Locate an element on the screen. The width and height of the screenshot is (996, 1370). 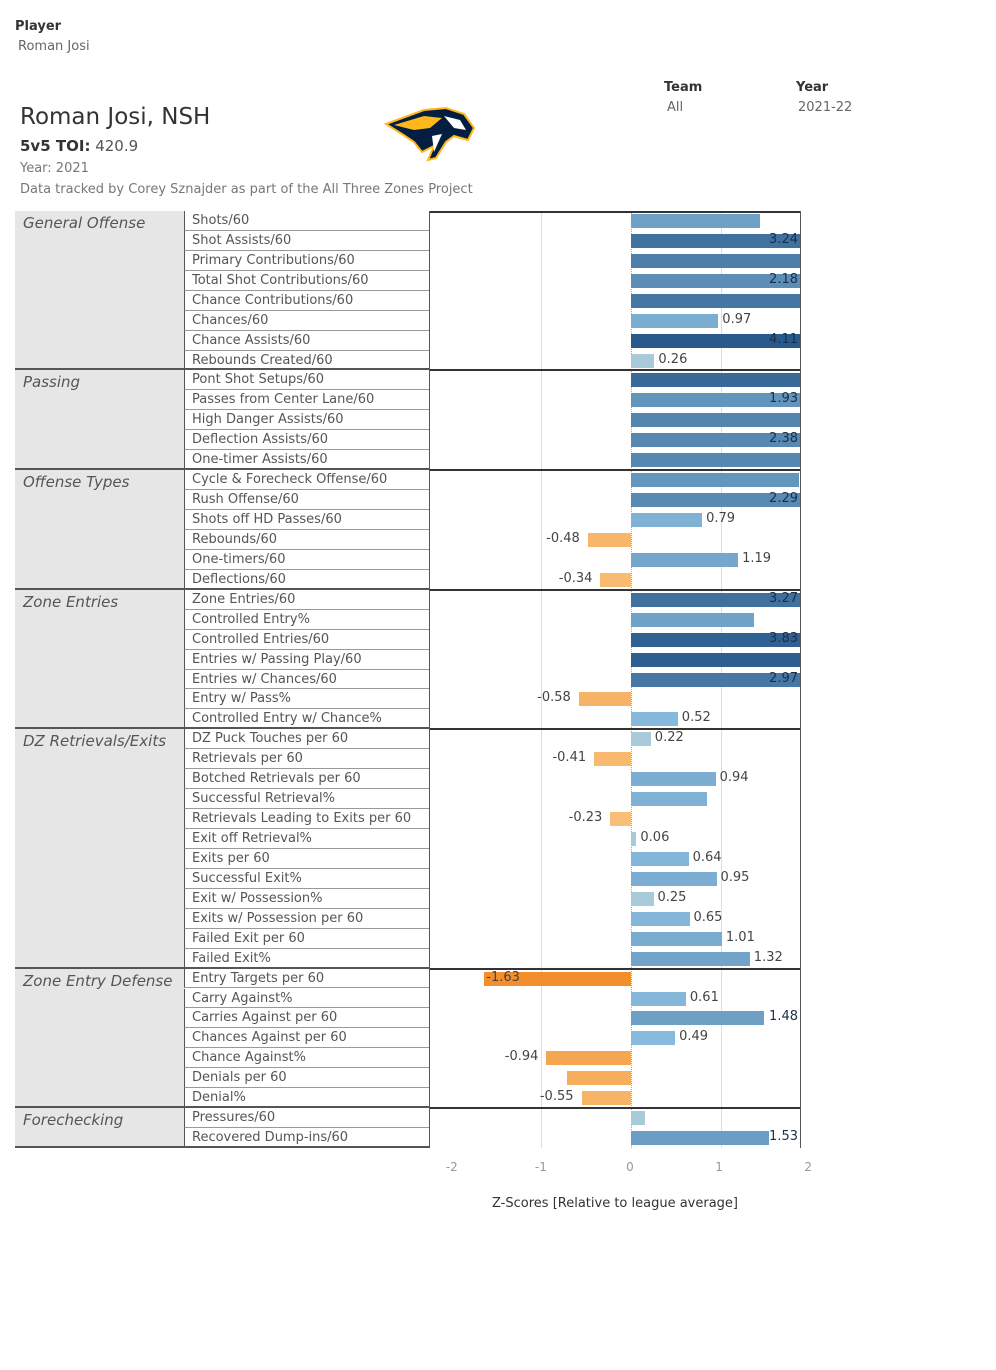
bar-value-label: 0.49 is located at coordinates (694, 1037).